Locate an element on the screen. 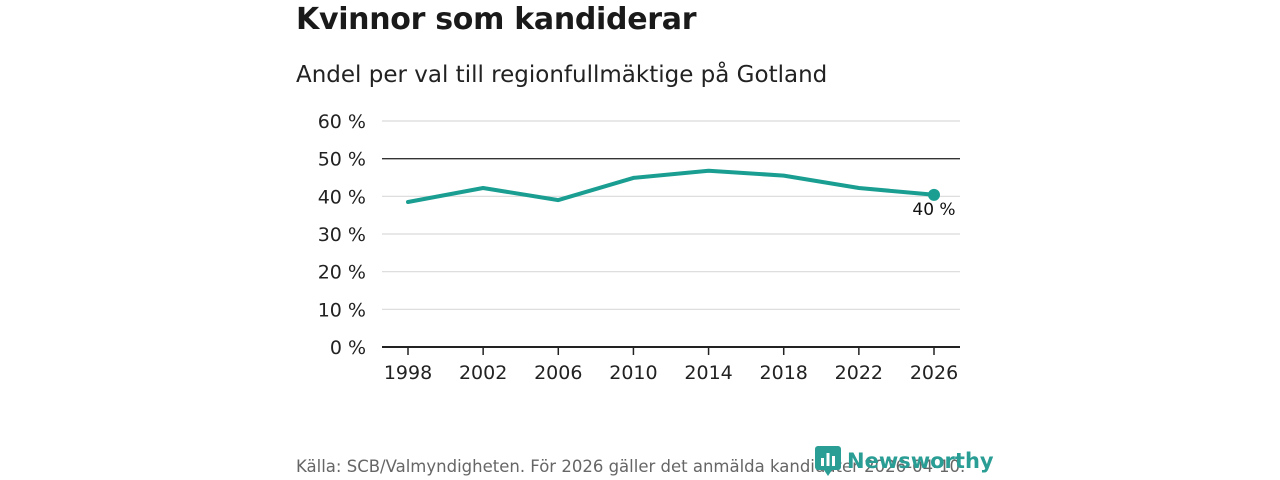 This screenshot has height=480, width=1280. brand-logo: Newsworthy is located at coordinates (904, 461).